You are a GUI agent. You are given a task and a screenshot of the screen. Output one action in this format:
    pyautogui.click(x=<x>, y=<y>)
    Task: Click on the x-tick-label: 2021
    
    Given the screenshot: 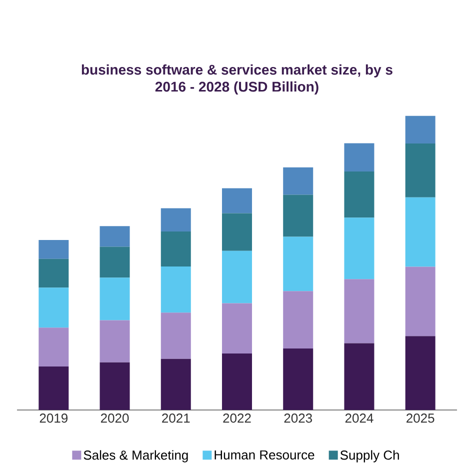 What is the action you would take?
    pyautogui.click(x=176, y=418)
    